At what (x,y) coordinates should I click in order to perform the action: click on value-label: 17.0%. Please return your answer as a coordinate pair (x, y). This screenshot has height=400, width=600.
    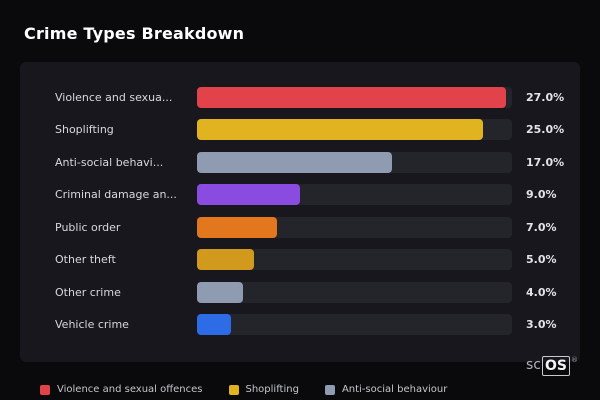
    Looking at the image, I should click on (545, 162).